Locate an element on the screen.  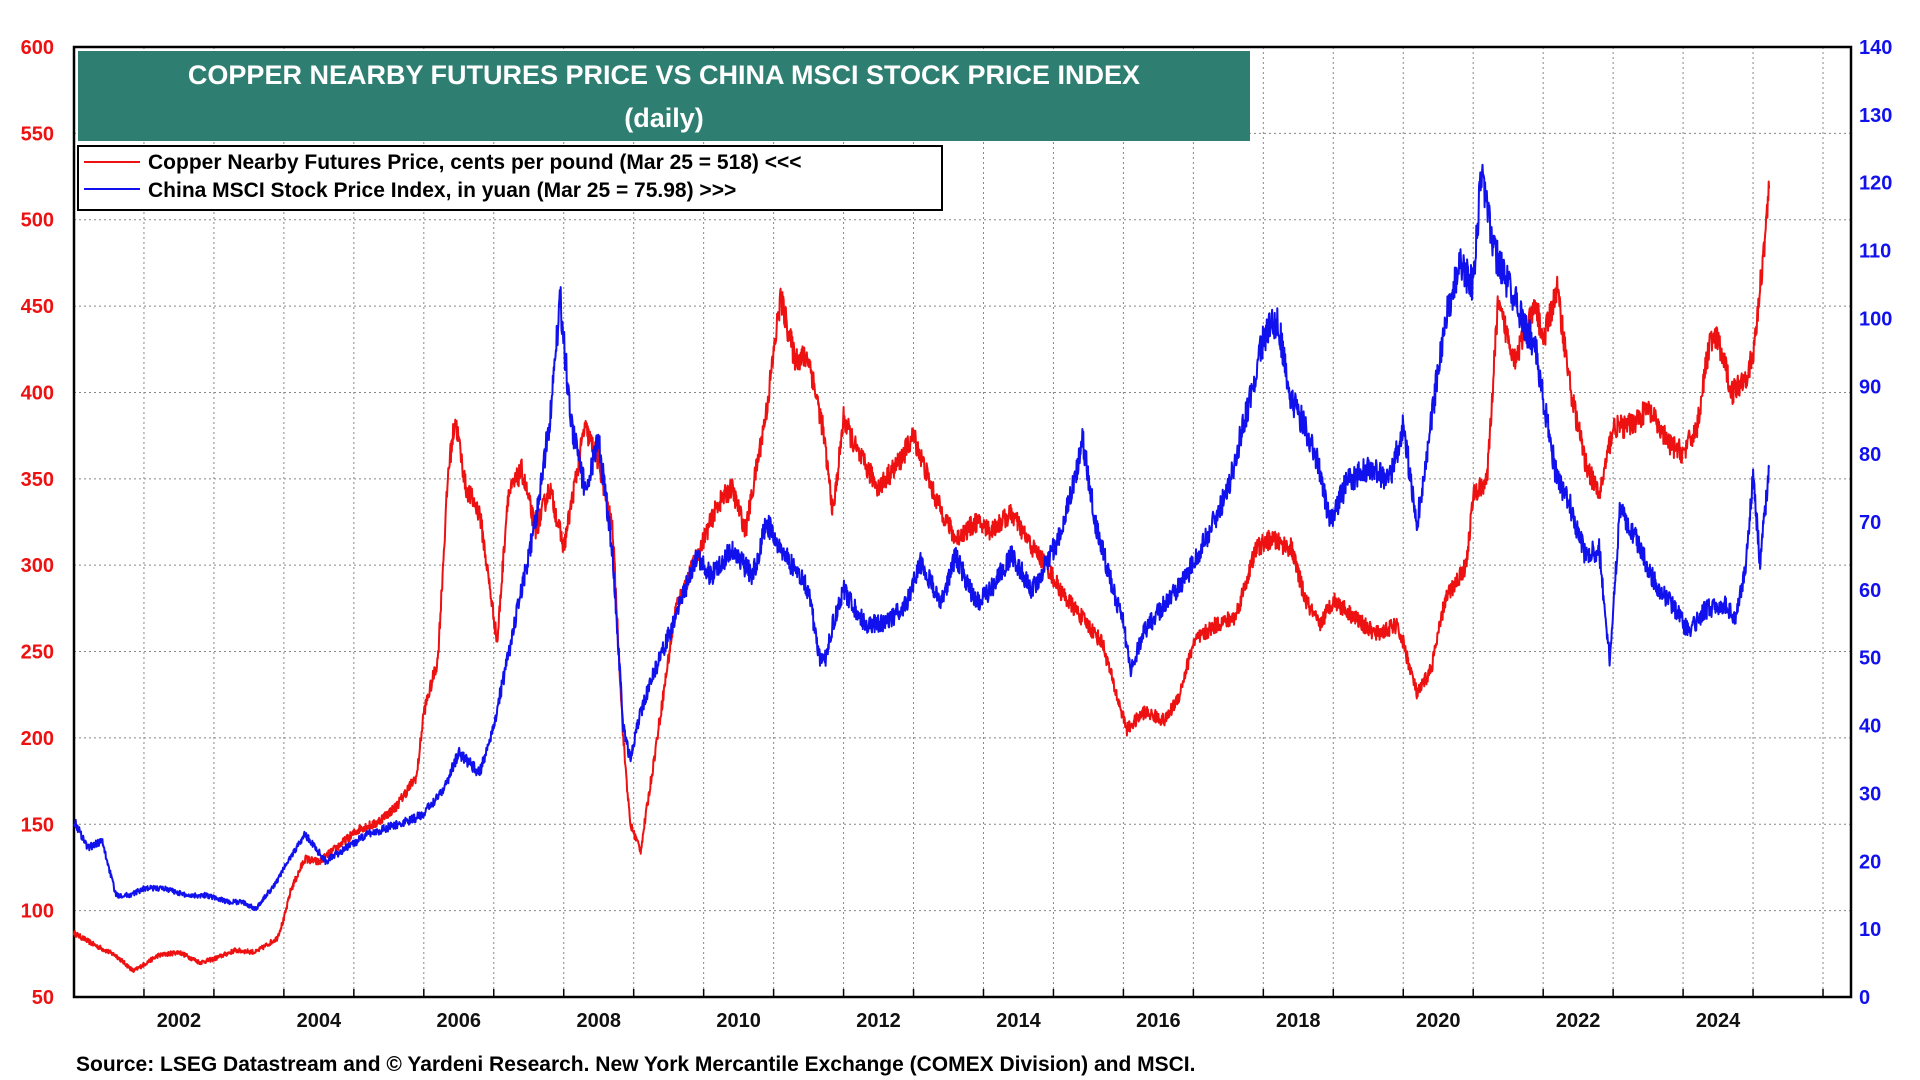
y-left-tick-label: 600 is located at coordinates (37, 48).